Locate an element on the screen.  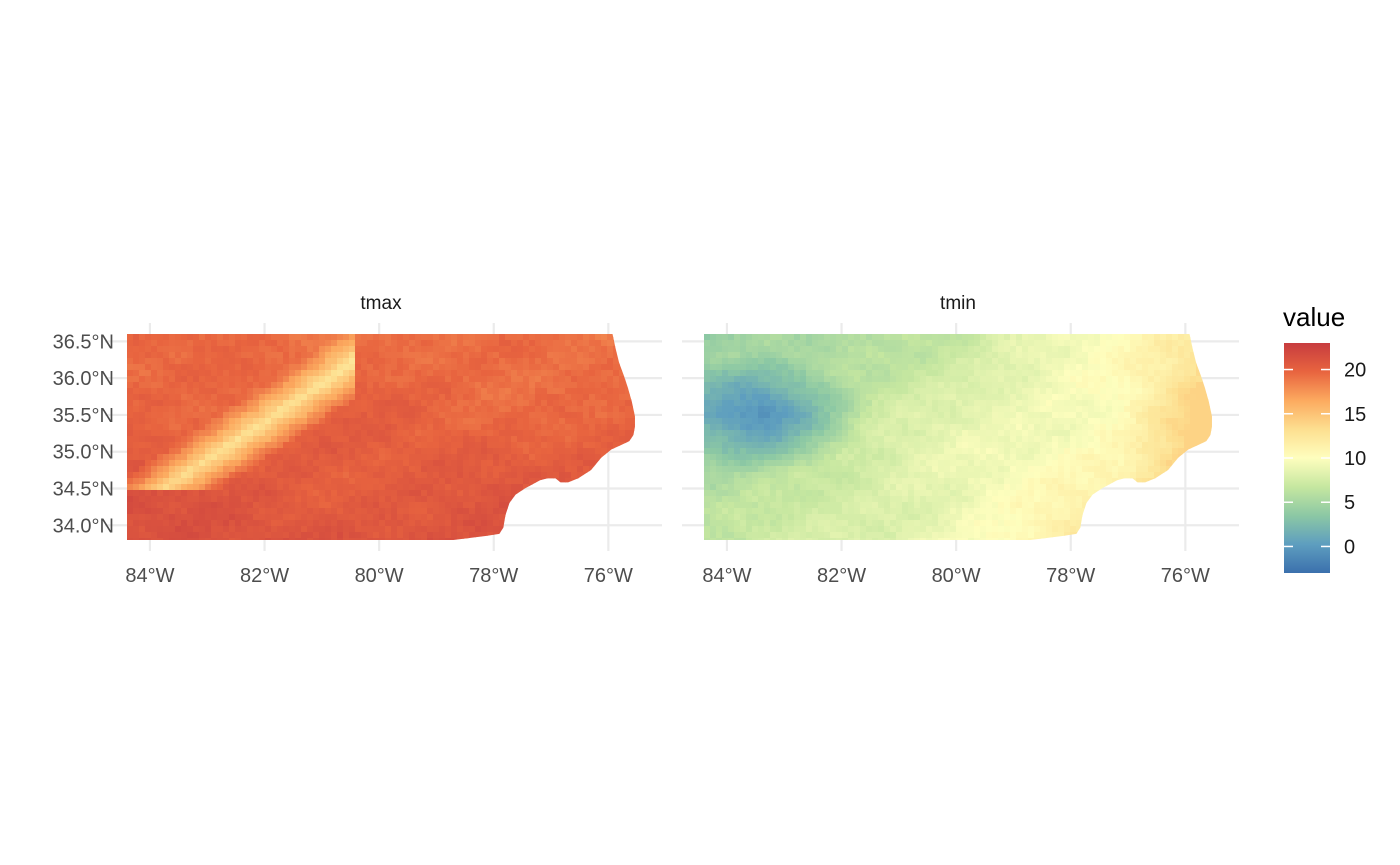
facet-panel-tmin: tmin 84°W 82°W 80°W 78°W 76°W is located at coordinates (960, 440).